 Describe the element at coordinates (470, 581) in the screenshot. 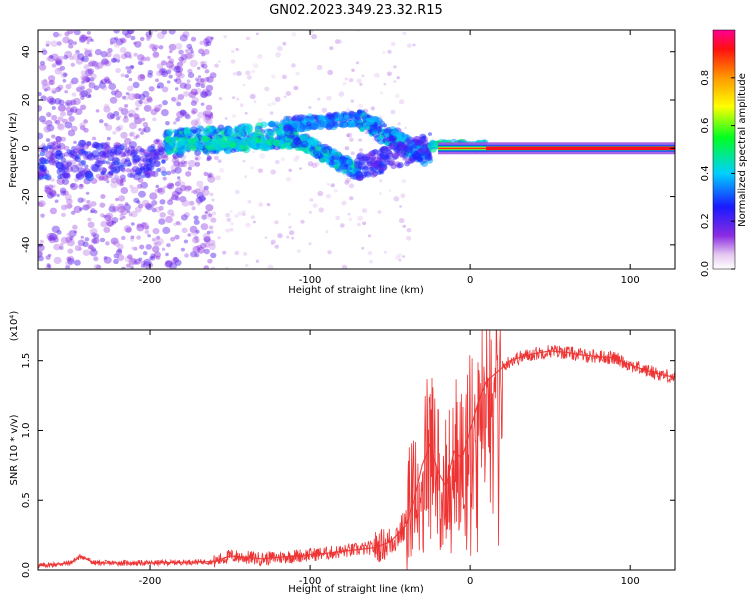

I see `snr-x-tick-label: 0` at that location.